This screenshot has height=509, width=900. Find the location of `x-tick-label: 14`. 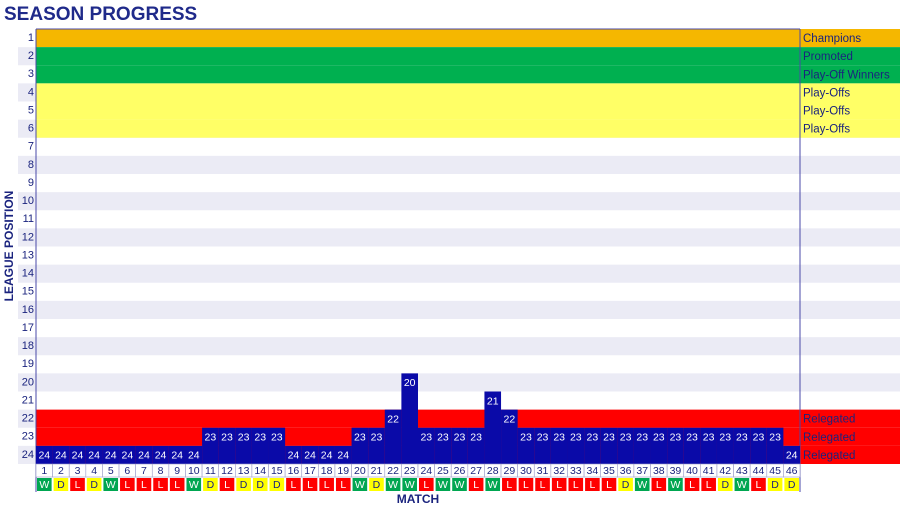

x-tick-label: 14 is located at coordinates (260, 471).